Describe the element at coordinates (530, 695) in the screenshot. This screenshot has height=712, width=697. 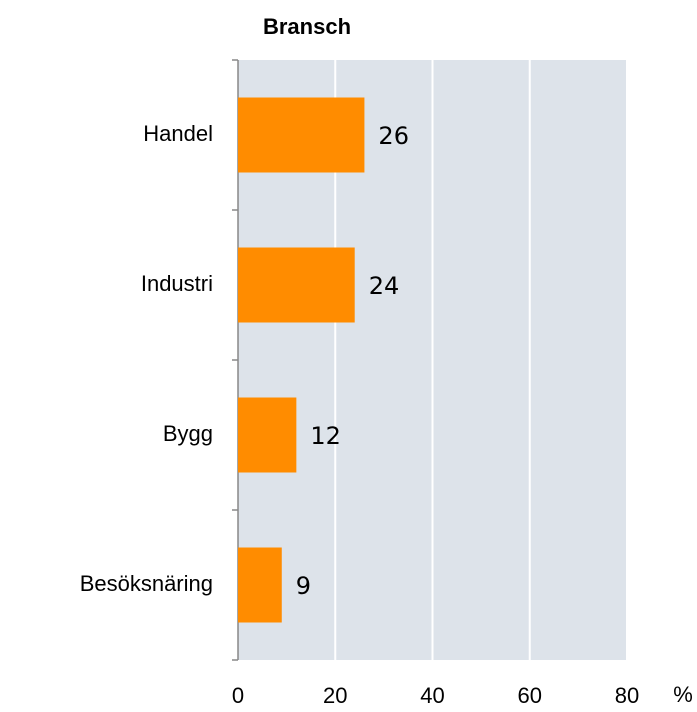
I see `x-tick-label: 60` at that location.